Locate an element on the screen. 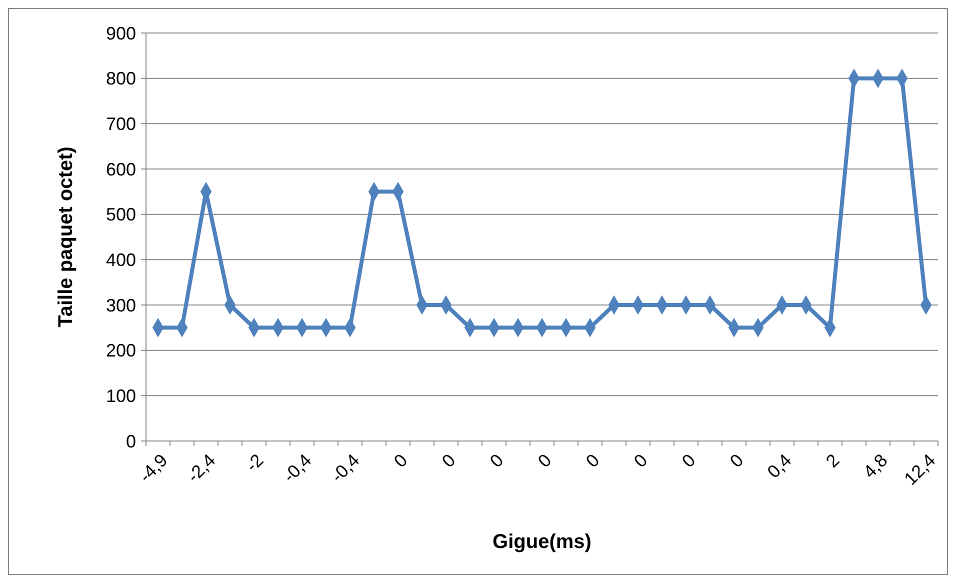 This screenshot has width=956, height=575. x-tick-label: -2 is located at coordinates (255, 463).